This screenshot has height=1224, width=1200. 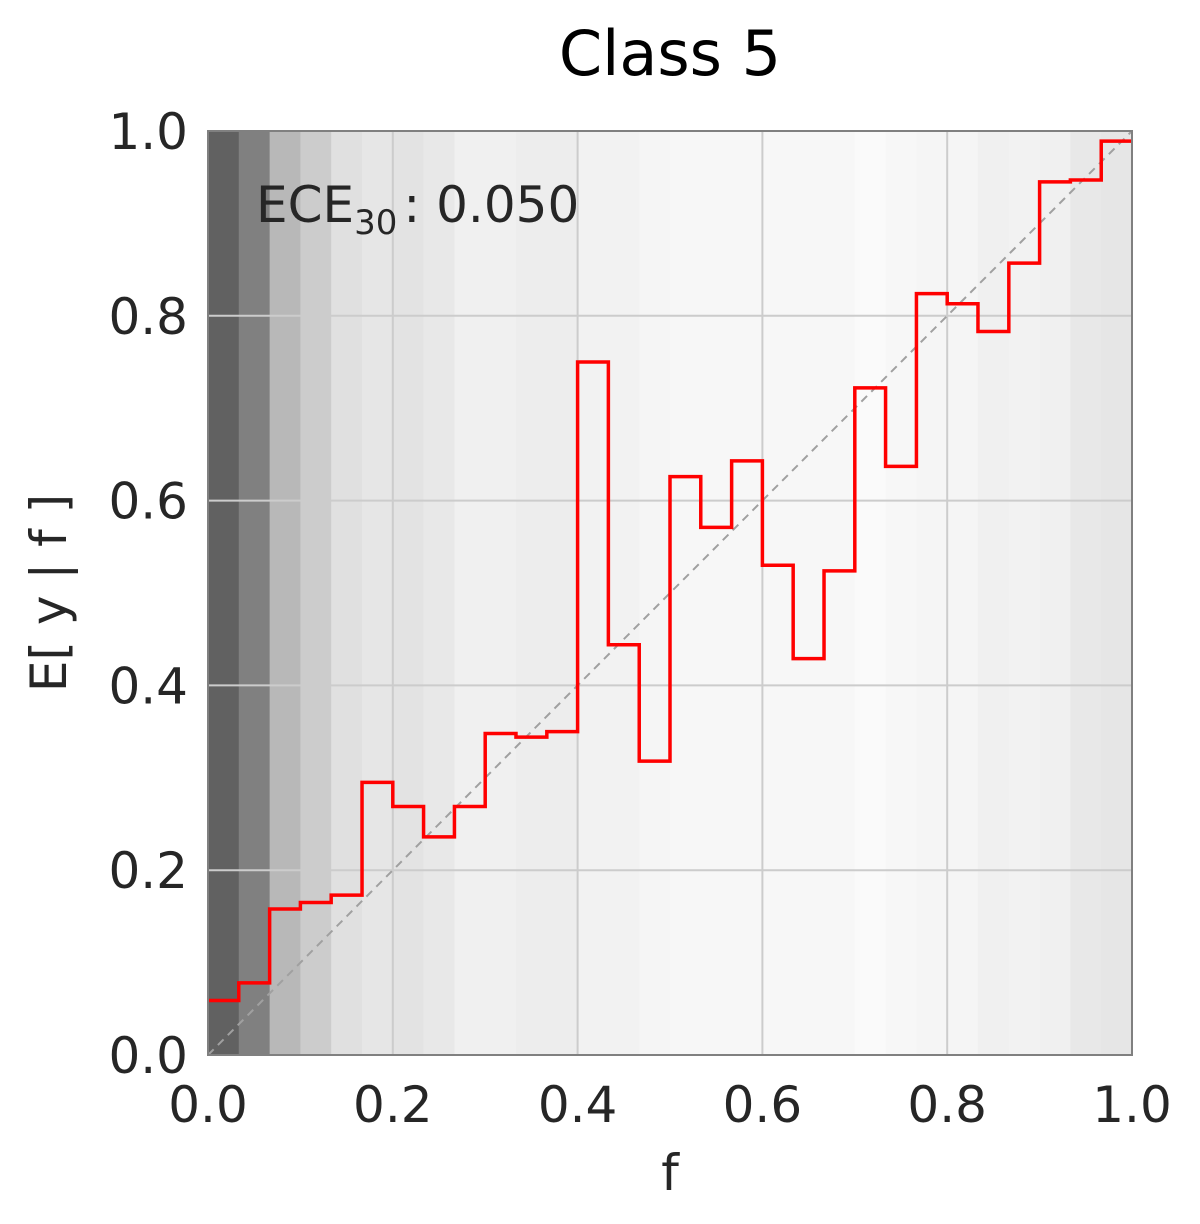 I want to click on y-tick-label: 0.2, so click(x=148, y=871).